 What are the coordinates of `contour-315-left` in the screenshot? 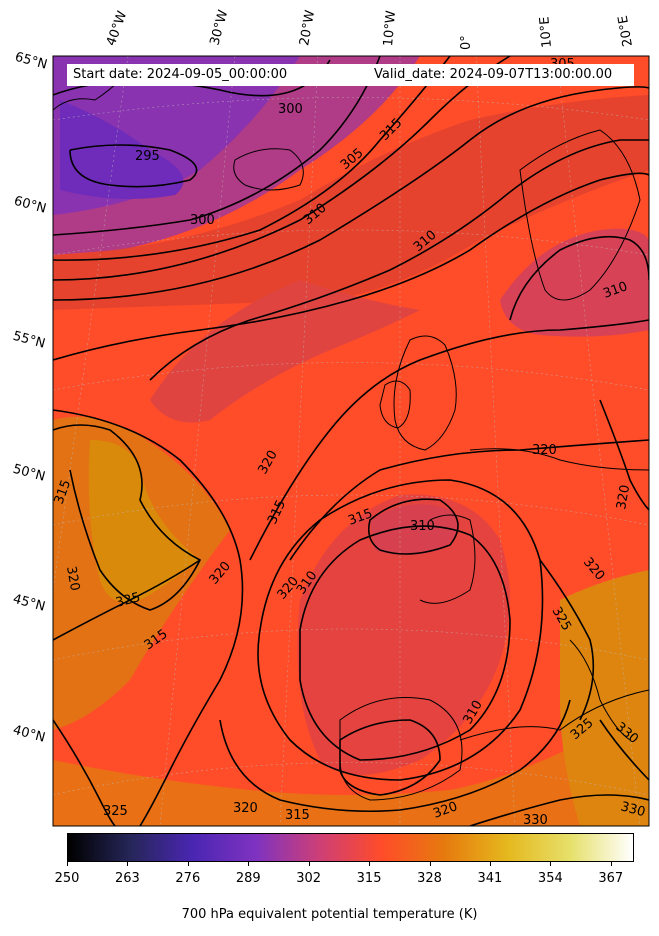 It's located at (84, 772).